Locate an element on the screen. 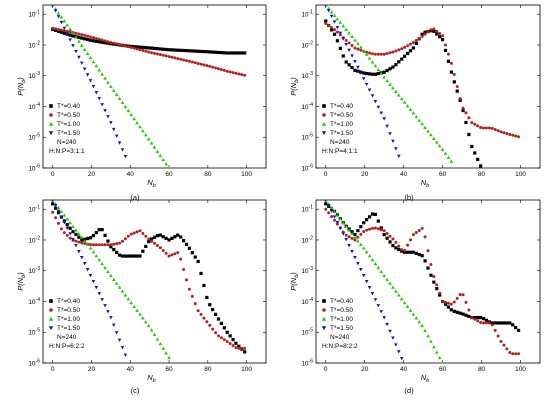 The height and width of the screenshot is (401, 550). legend-entry-label: T*=0.50 is located at coordinates (68, 310).